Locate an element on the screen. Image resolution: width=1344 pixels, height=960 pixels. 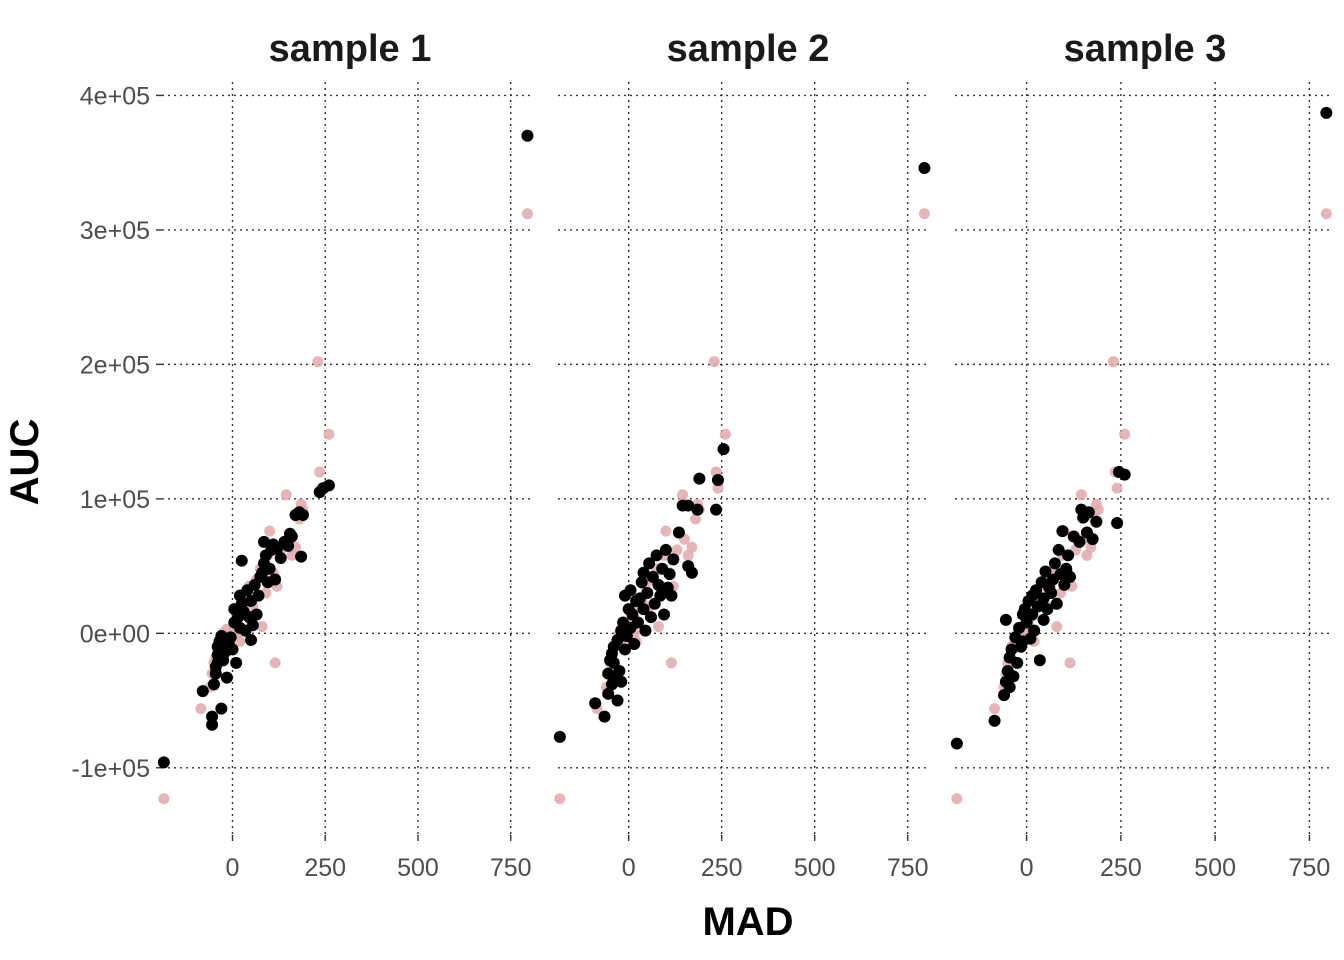
x-tick-label: 250 is located at coordinates (1121, 868).